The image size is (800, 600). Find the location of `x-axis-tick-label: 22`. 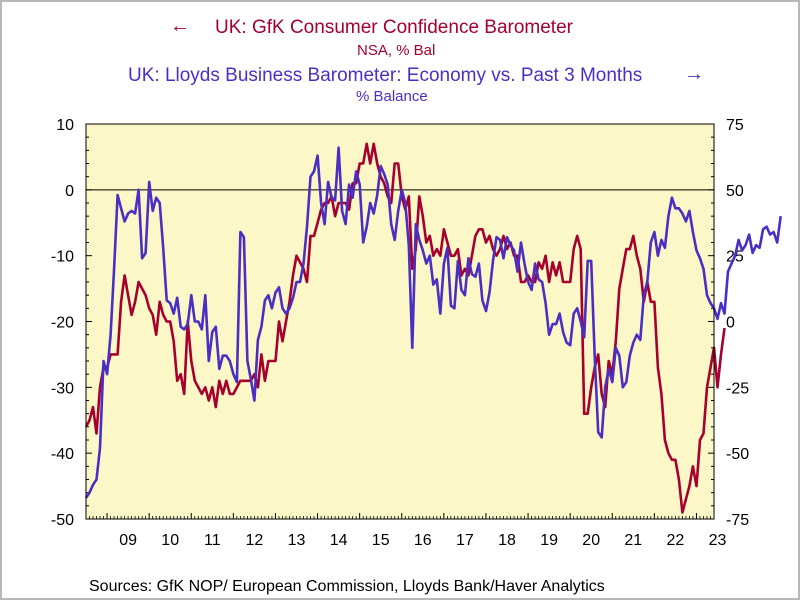

x-axis-tick-label: 22 is located at coordinates (676, 540).